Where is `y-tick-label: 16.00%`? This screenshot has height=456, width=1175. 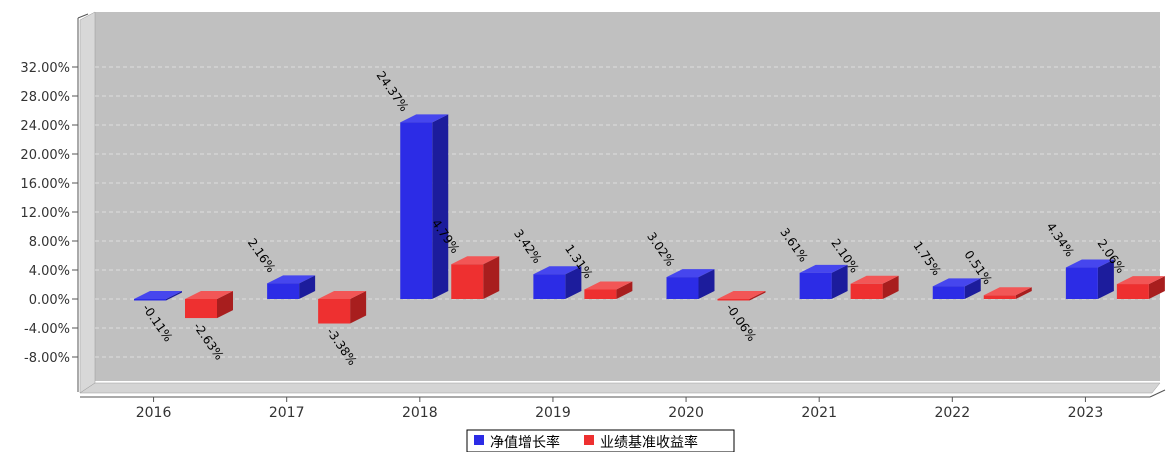
y-tick-label: 16.00% is located at coordinates (45, 184).